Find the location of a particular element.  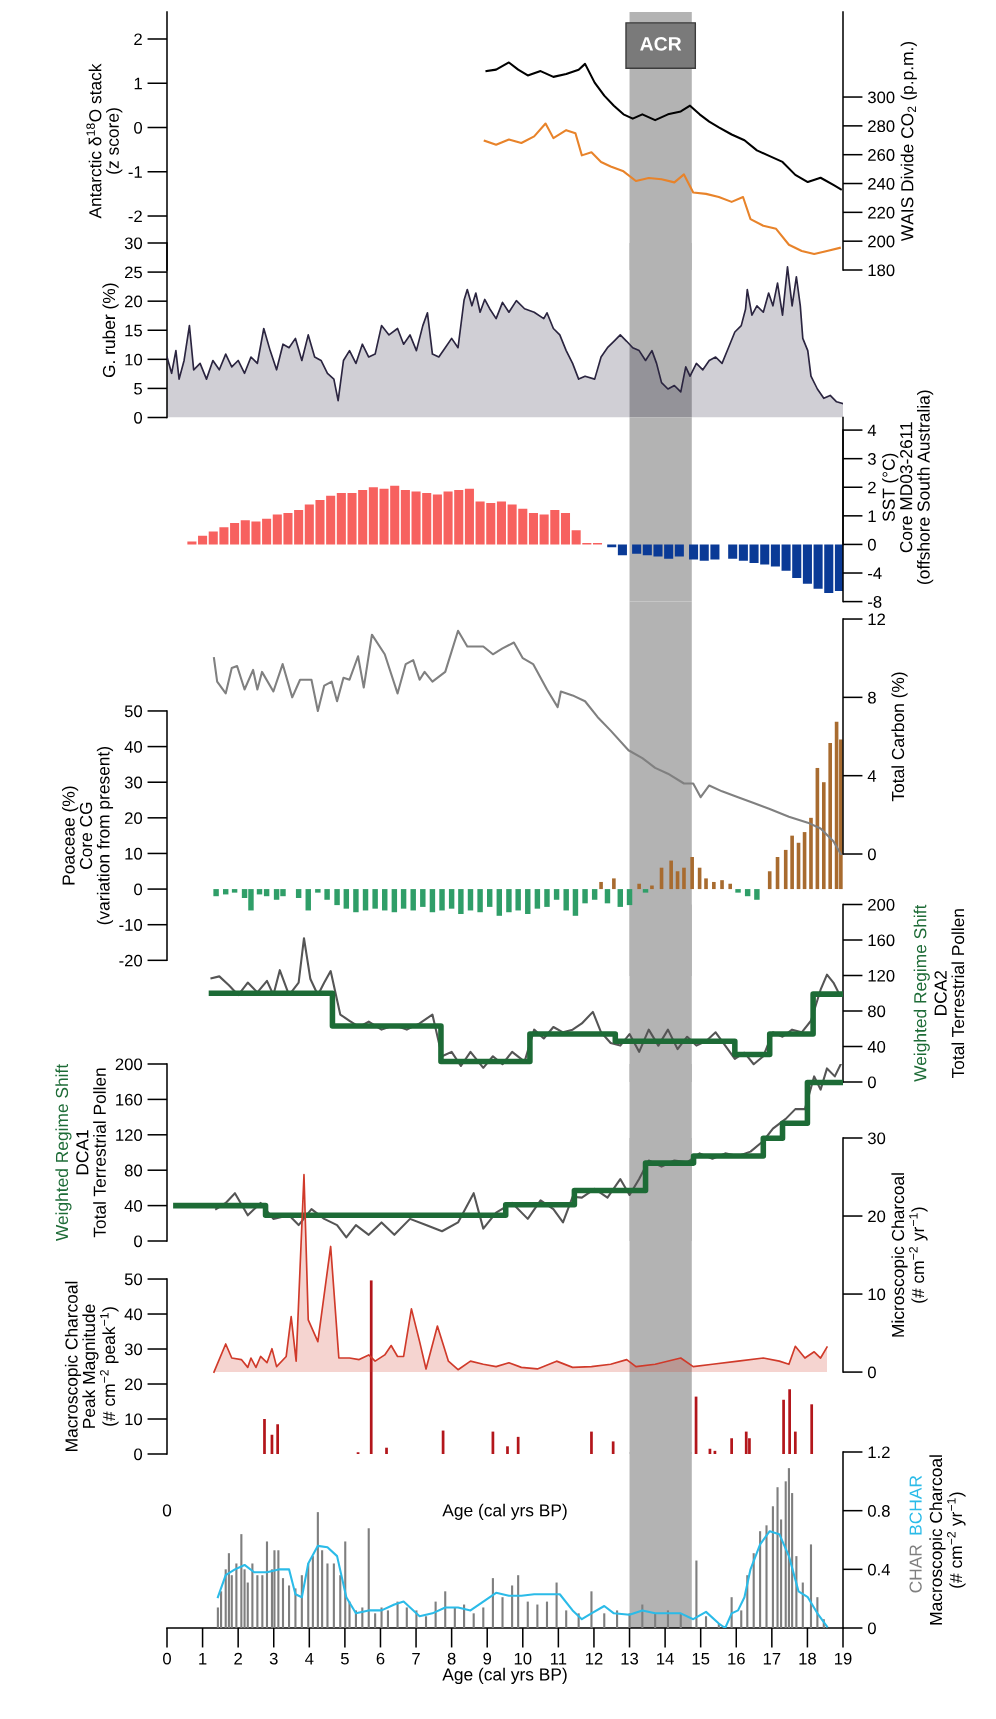

y2-tick-label: 12 is located at coordinates (877, 619).